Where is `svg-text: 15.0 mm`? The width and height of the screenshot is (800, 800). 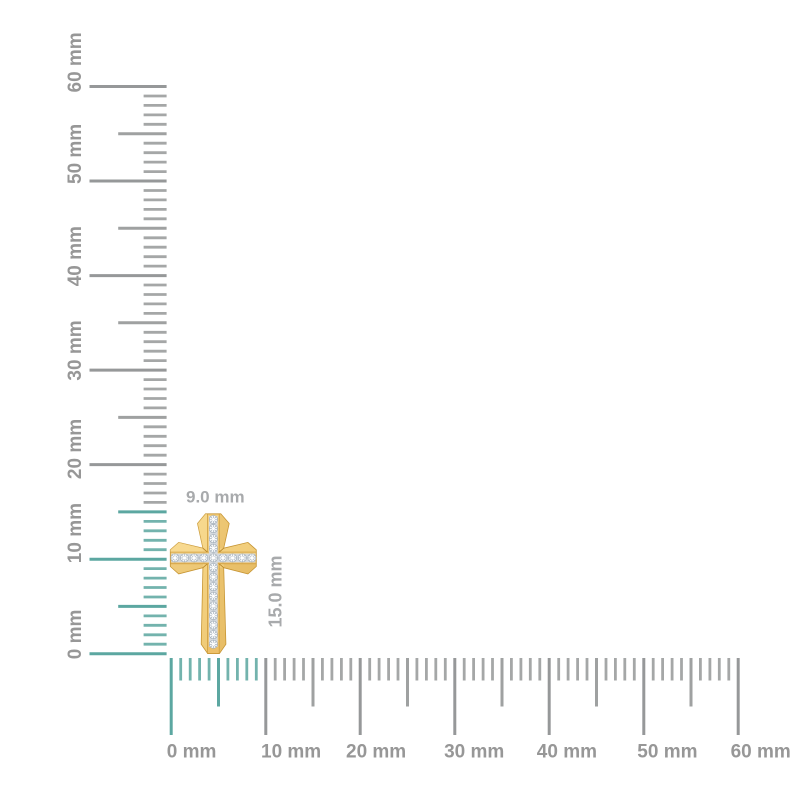
svg-text: 15.0 mm is located at coordinates (276, 591).